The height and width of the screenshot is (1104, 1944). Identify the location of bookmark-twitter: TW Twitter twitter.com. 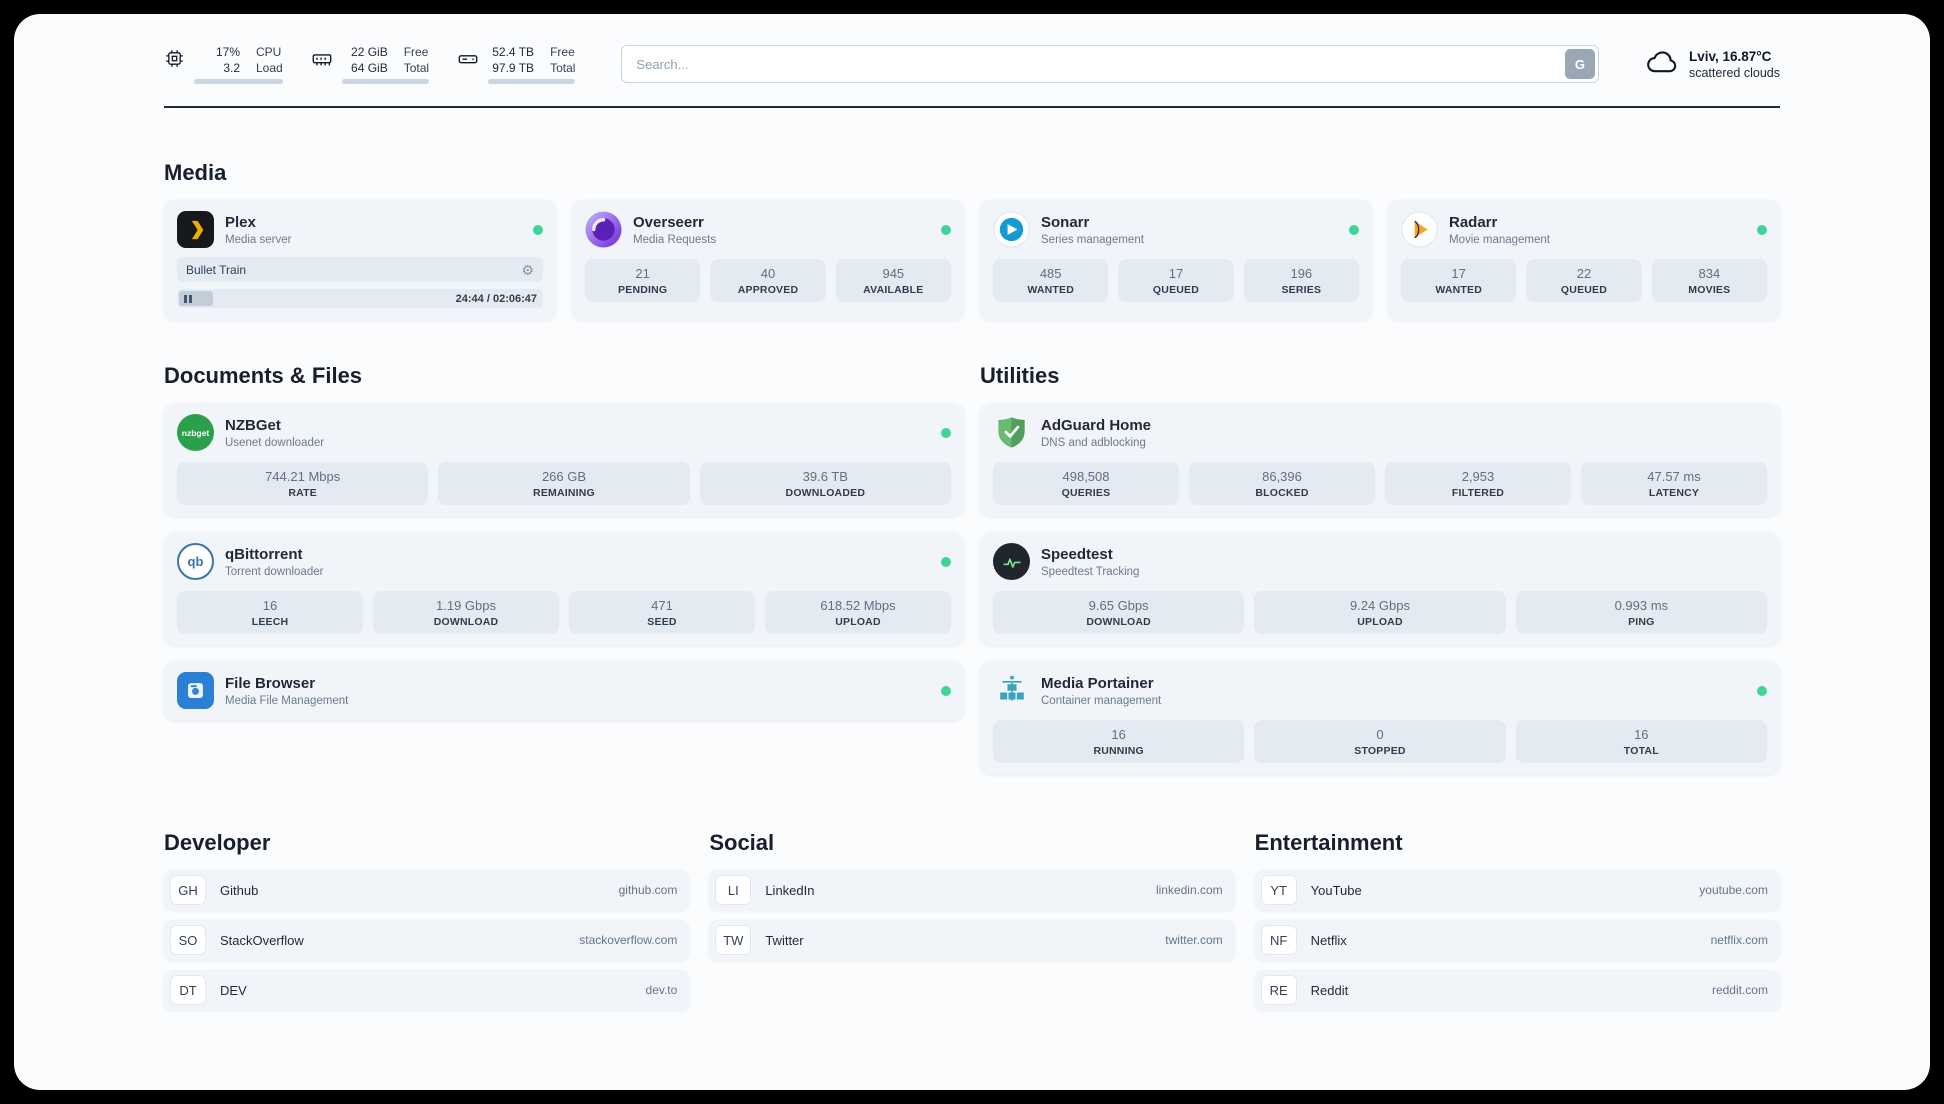
(972, 940).